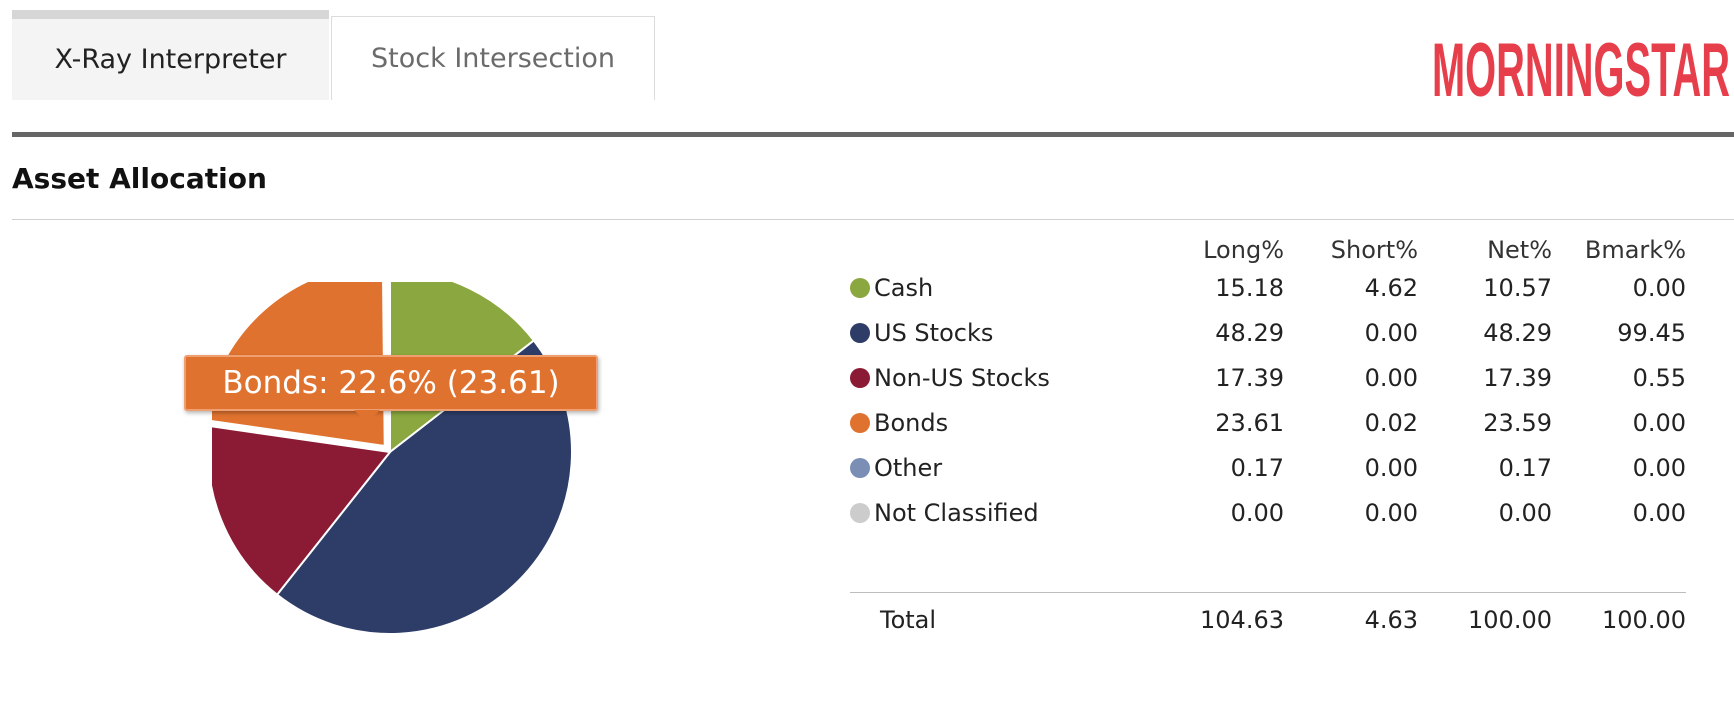 This screenshot has height=710, width=1734. What do you see at coordinates (1257, 513) in the screenshot?
I see `cell-long: 0.00` at bounding box center [1257, 513].